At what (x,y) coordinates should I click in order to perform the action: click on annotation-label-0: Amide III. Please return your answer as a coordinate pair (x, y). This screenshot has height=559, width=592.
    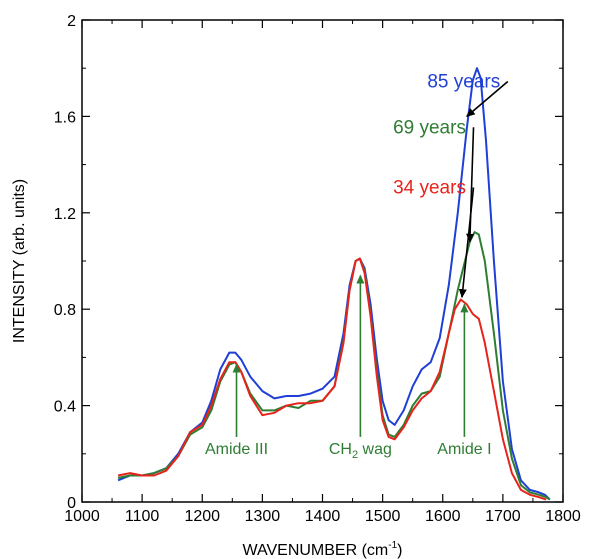
    Looking at the image, I should click on (236, 449).